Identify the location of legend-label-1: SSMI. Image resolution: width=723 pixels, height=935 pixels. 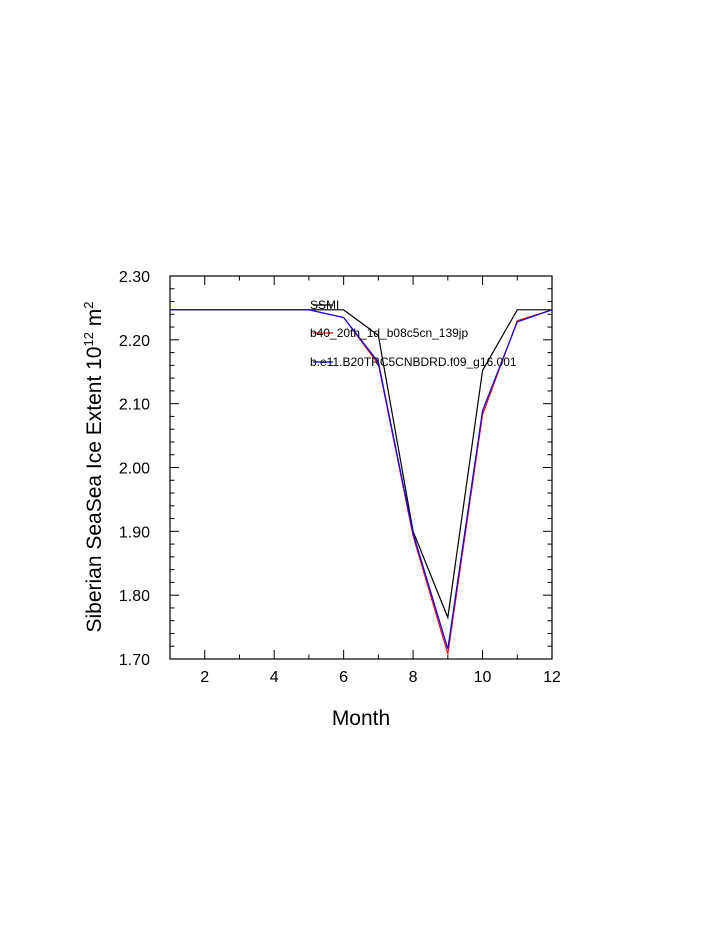
(324, 305).